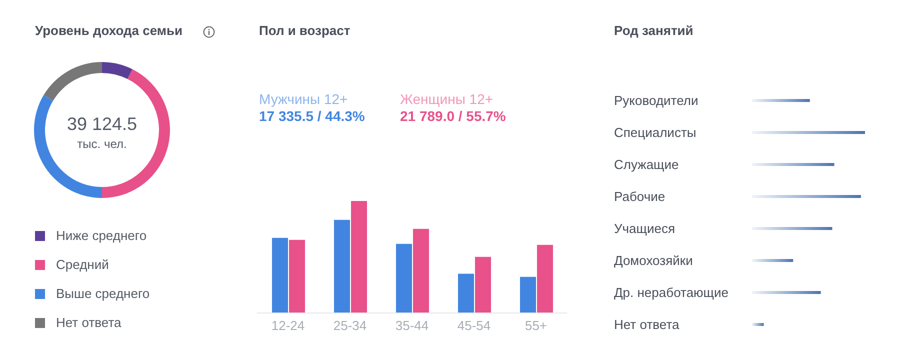 Image resolution: width=901 pixels, height=355 pixels. What do you see at coordinates (646, 164) in the screenshot?
I see `y-tick-label: Служащие` at bounding box center [646, 164].